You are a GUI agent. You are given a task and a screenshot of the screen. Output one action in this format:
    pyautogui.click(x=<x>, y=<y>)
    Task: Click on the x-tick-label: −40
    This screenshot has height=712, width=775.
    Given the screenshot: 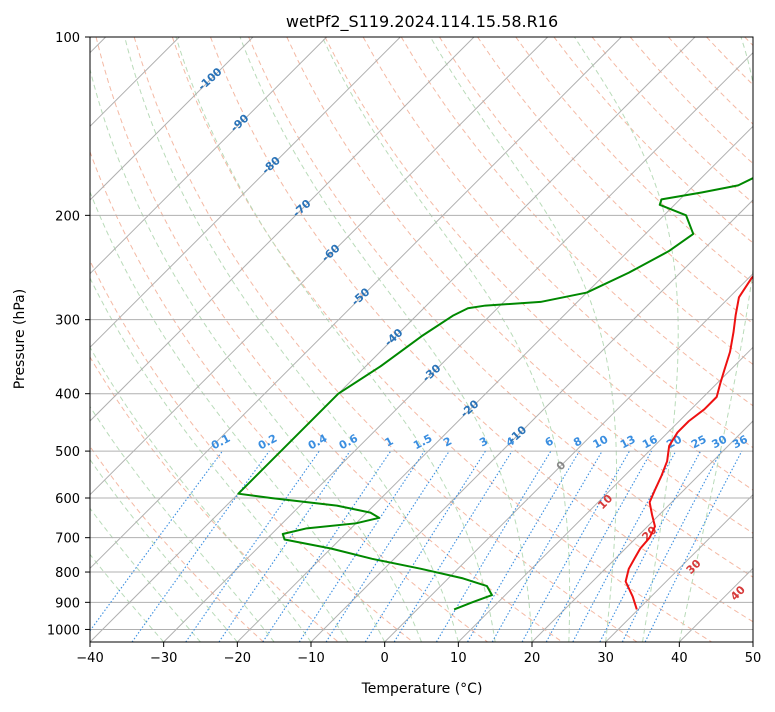 What is the action you would take?
    pyautogui.click(x=89, y=658)
    